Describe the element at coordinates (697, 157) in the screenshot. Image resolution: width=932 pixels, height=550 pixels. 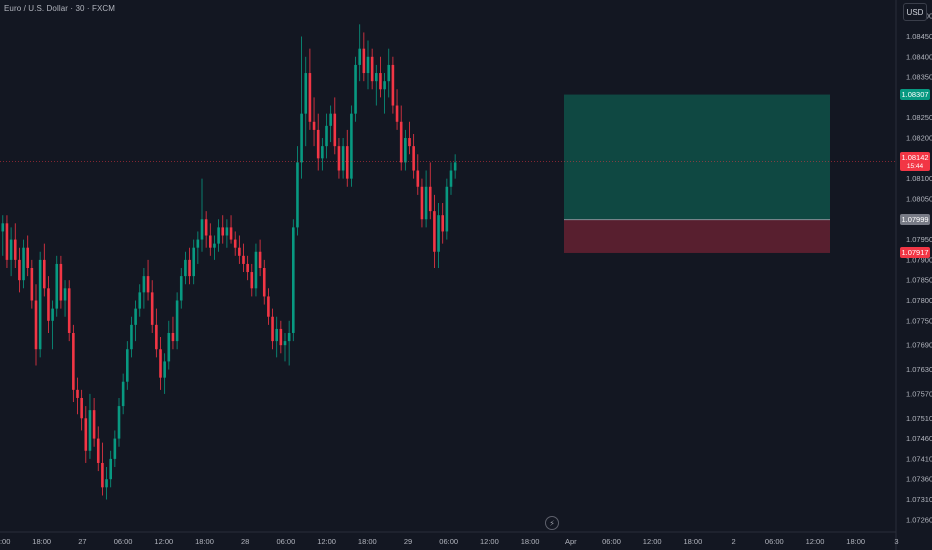
I see `position-profit-zone` at that location.